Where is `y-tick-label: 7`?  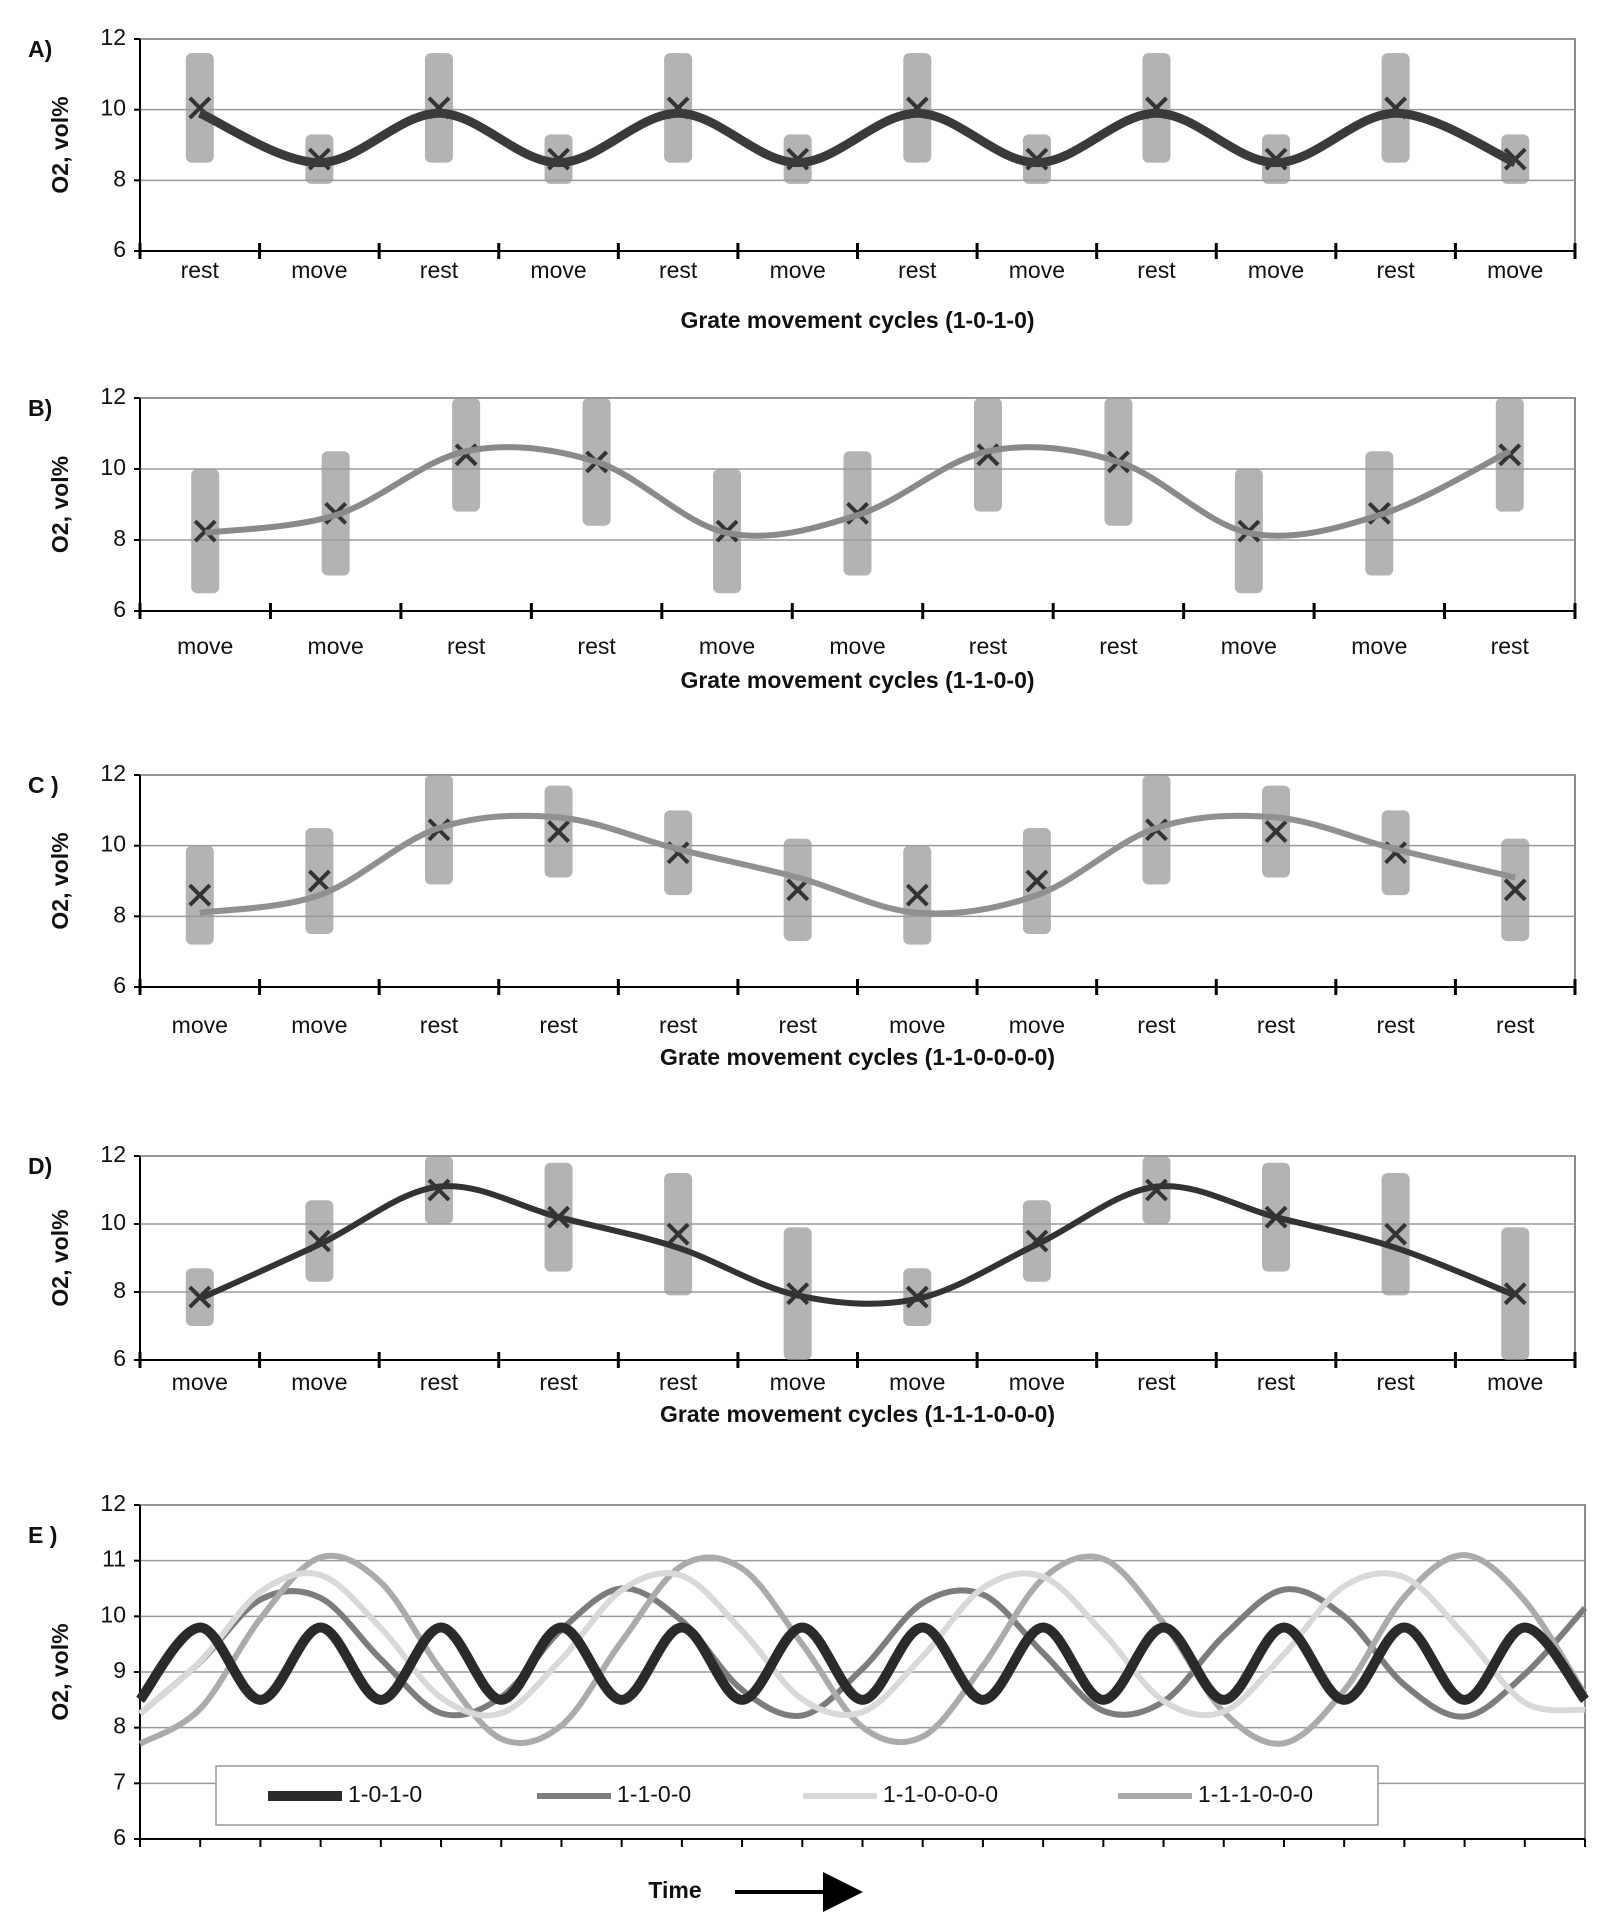 y-tick-label: 7 is located at coordinates (119, 1781).